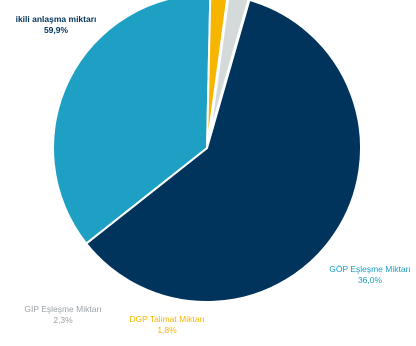 Image resolution: width=416 pixels, height=346 pixels. What do you see at coordinates (370, 274) in the screenshot?
I see `slice-label-gop-eslesme-miktari: GÖP Eşleşme Miktarı 36,0%` at bounding box center [370, 274].